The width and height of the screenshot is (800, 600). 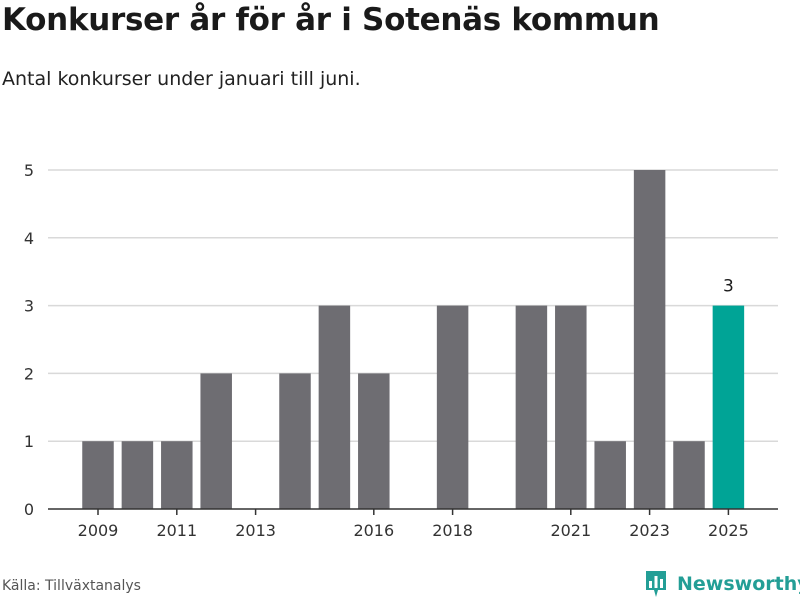 I want to click on bar-2011, so click(x=177, y=475).